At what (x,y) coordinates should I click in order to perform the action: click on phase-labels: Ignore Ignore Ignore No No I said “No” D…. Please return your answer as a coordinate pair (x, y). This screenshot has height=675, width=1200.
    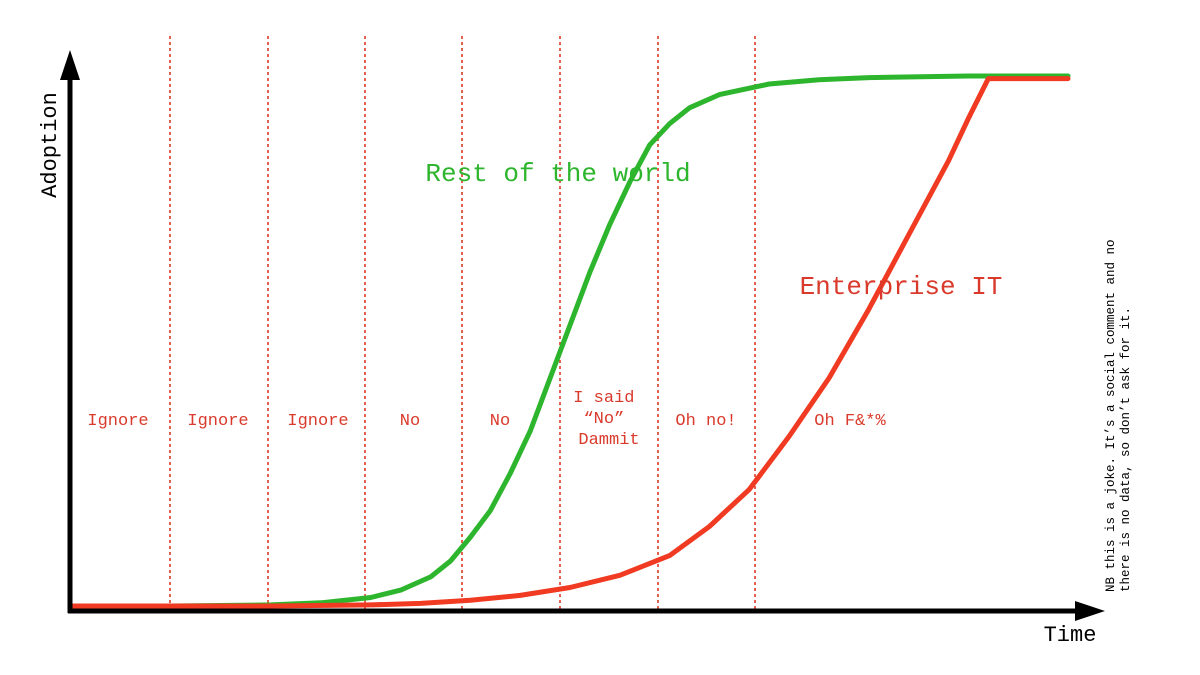
    Looking at the image, I should click on (486, 419).